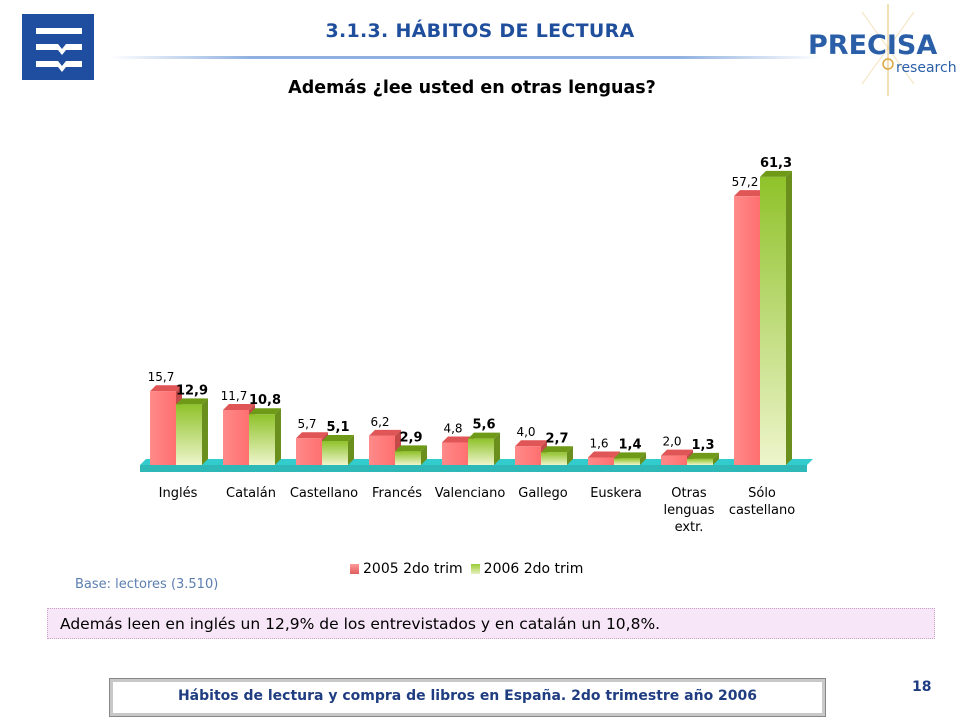 This screenshot has width=960, height=720. I want to click on data-label: 4,0, so click(525, 432).